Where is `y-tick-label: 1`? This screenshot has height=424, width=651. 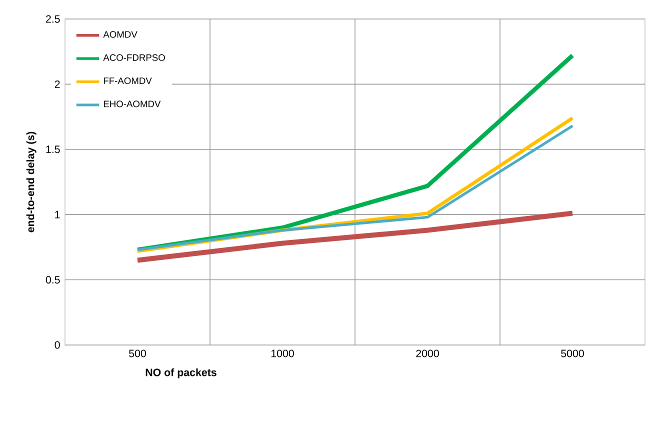 y-tick-label: 1 is located at coordinates (57, 214).